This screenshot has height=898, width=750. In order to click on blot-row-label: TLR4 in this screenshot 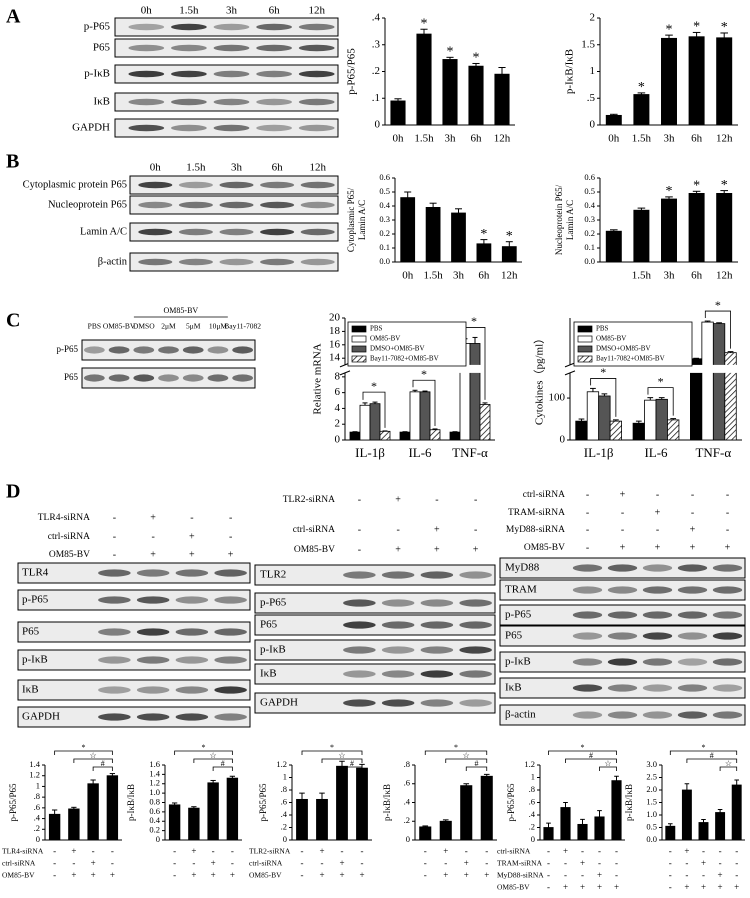, I will do `click(35, 573)`.